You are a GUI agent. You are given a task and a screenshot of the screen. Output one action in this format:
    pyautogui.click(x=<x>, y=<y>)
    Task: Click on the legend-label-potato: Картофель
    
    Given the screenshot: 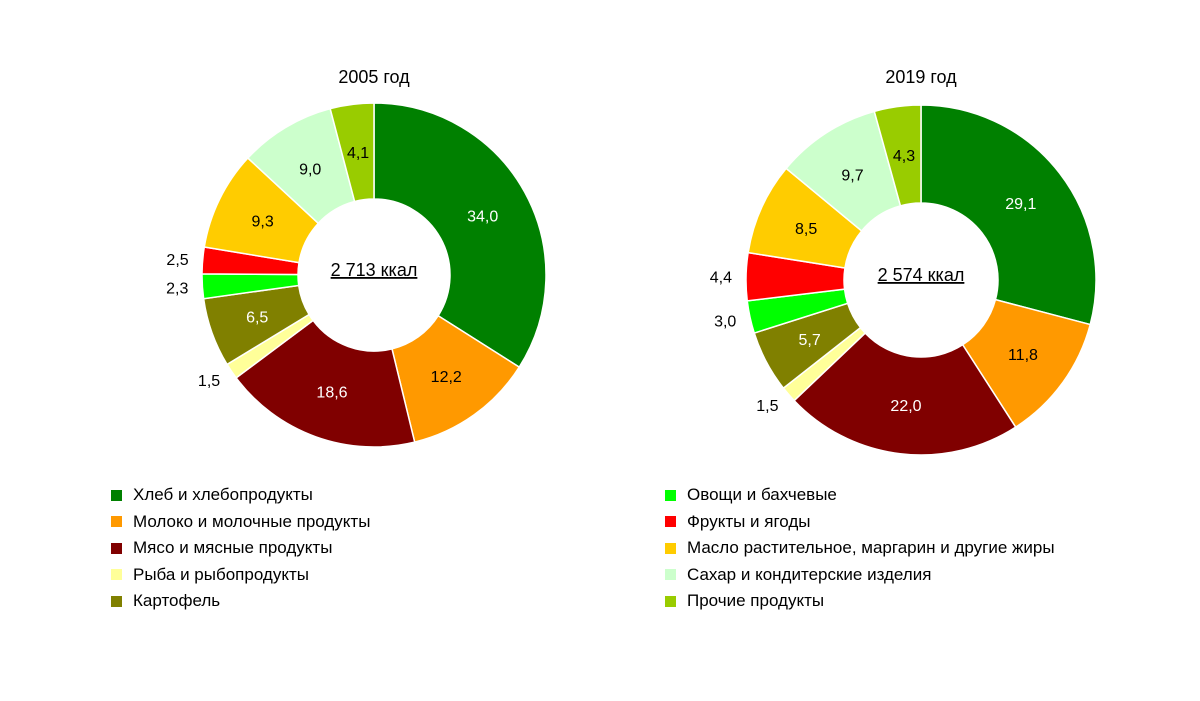 What is the action you would take?
    pyautogui.click(x=177, y=600)
    